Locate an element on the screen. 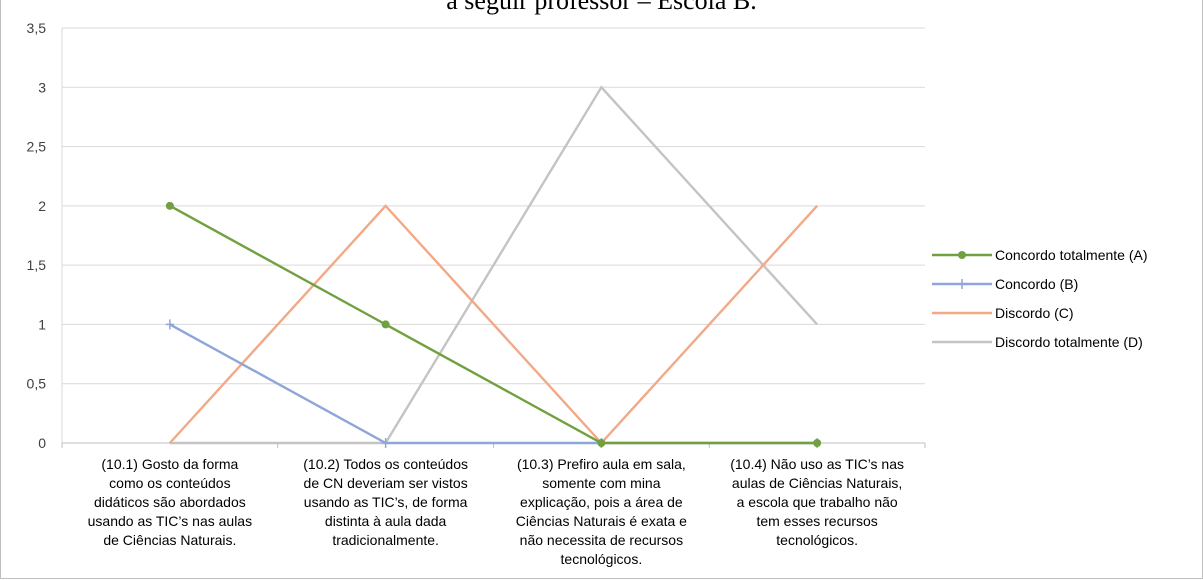 The height and width of the screenshot is (580, 1203). y-tick-label: 2,5 is located at coordinates (37, 147).